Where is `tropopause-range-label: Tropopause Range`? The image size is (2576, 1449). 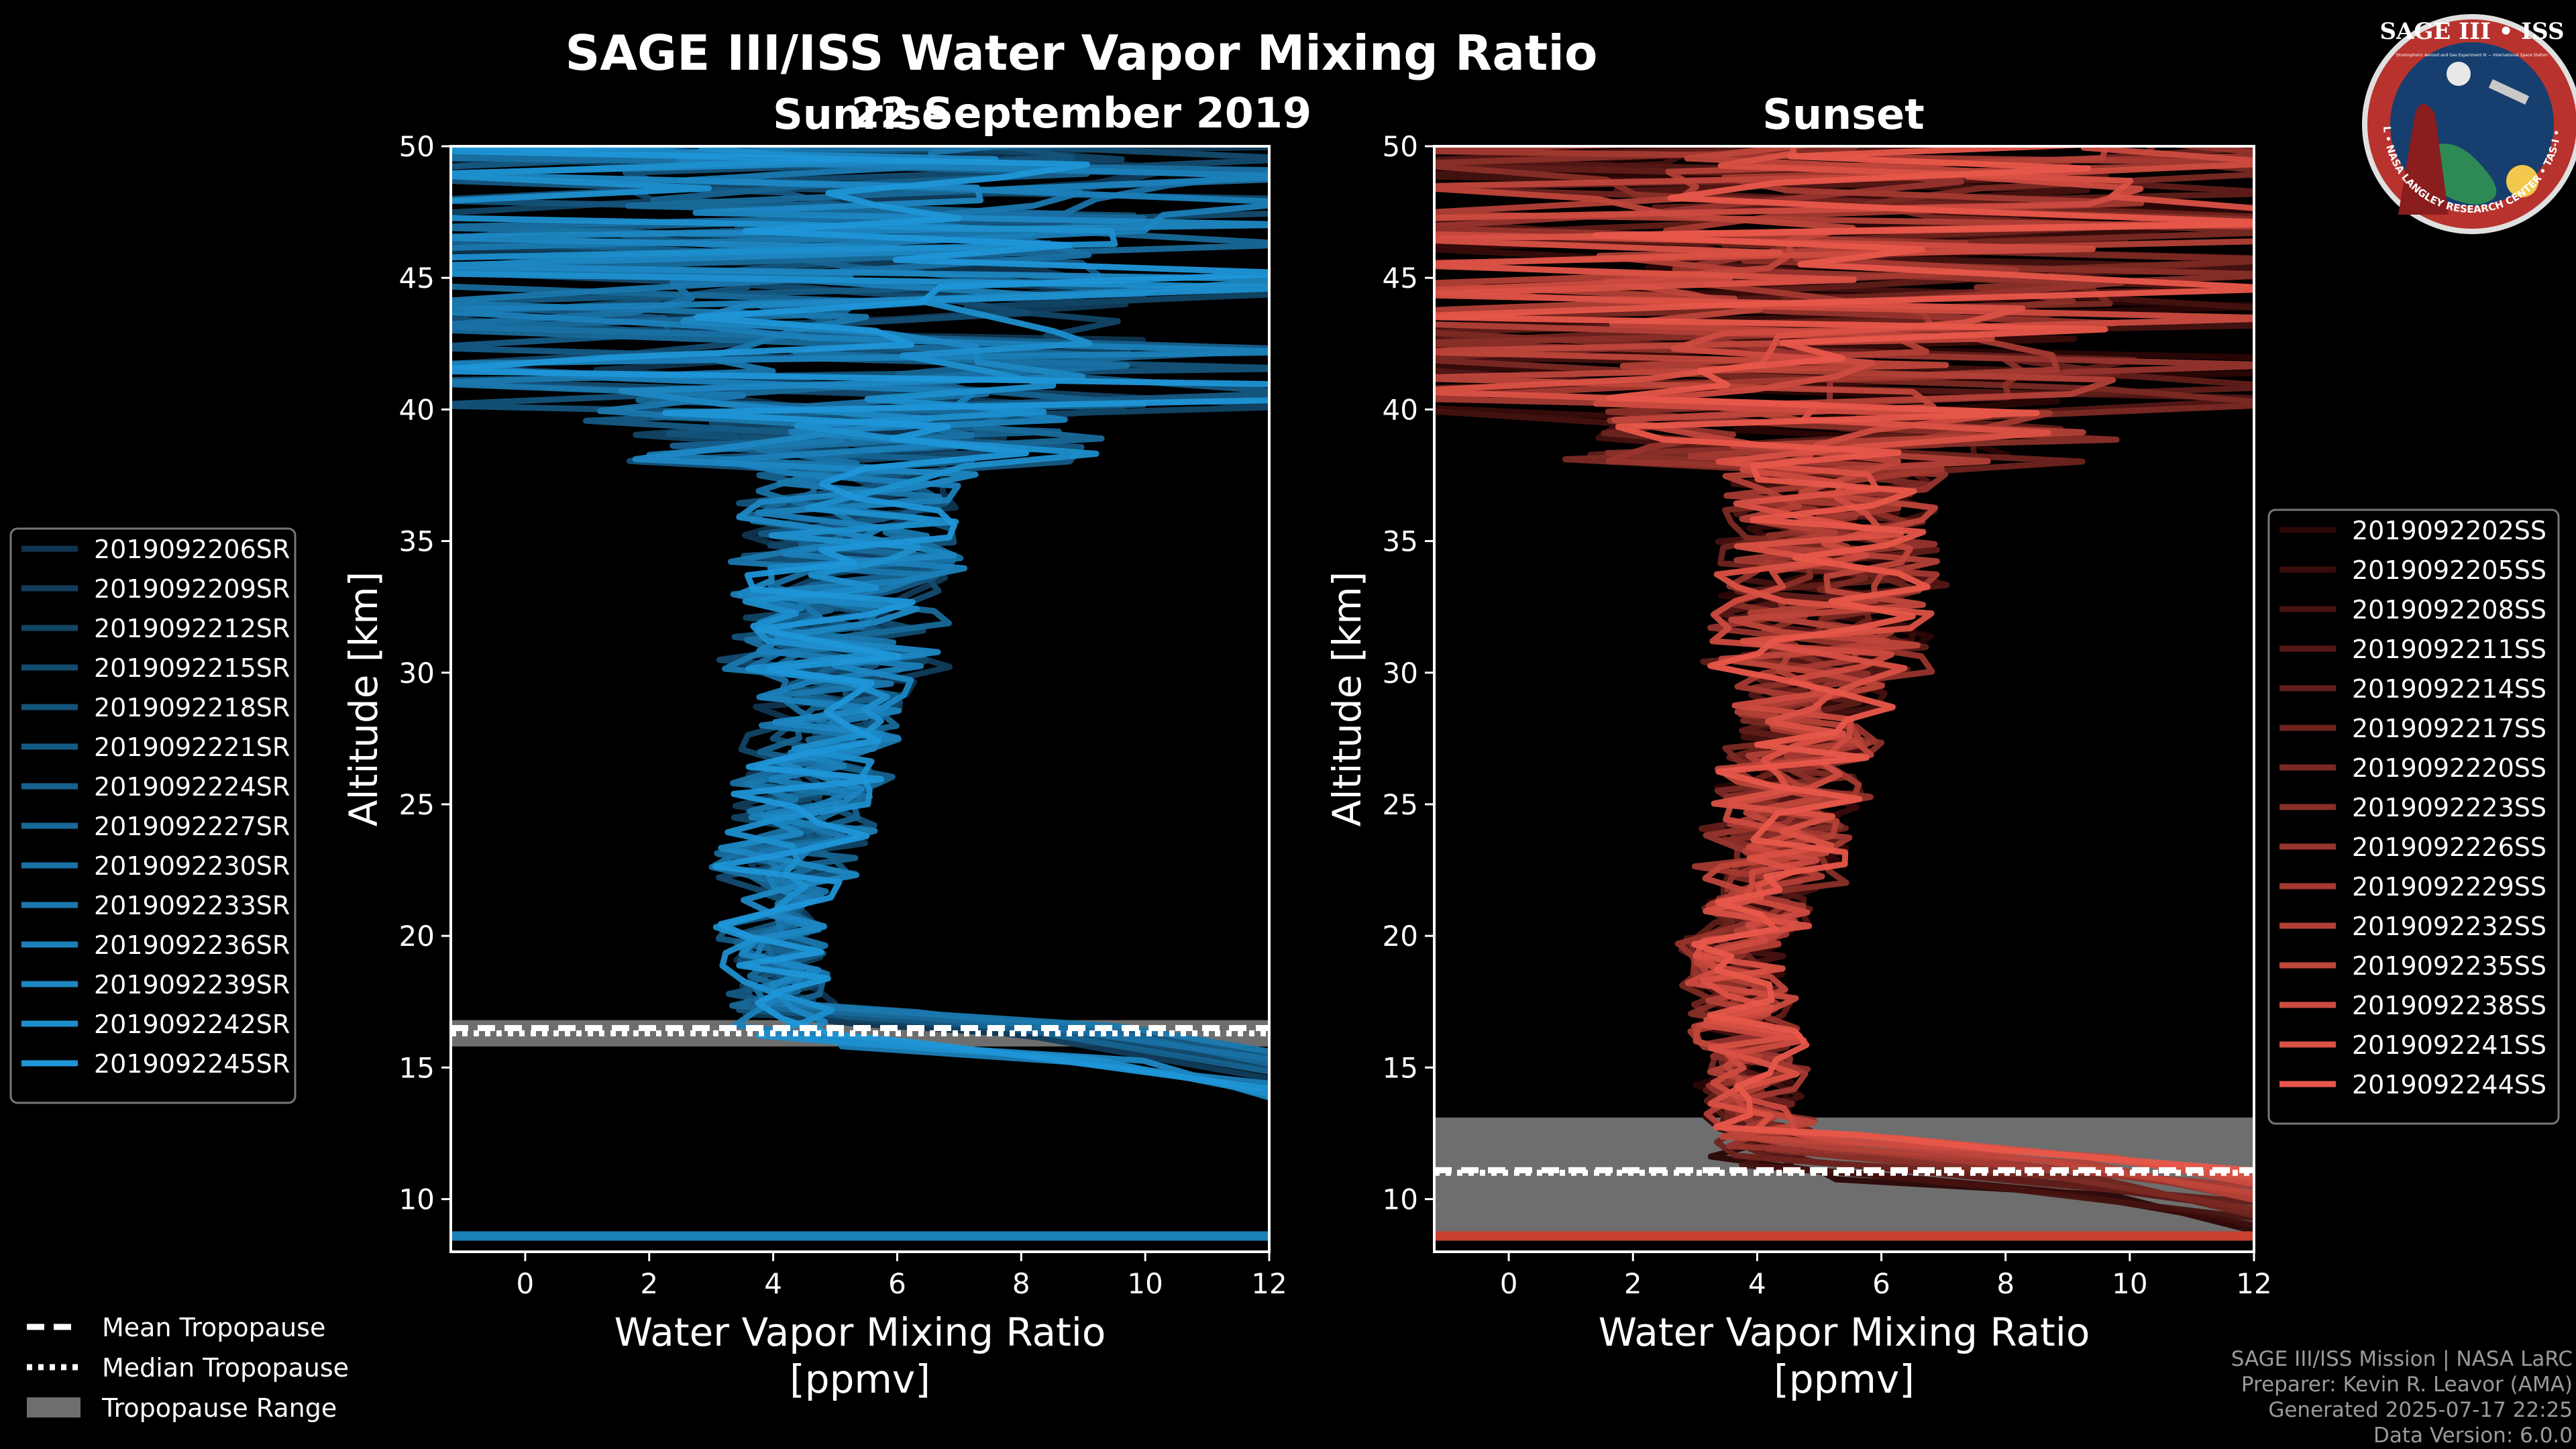 tropopause-range-label: Tropopause Range is located at coordinates (219, 1408).